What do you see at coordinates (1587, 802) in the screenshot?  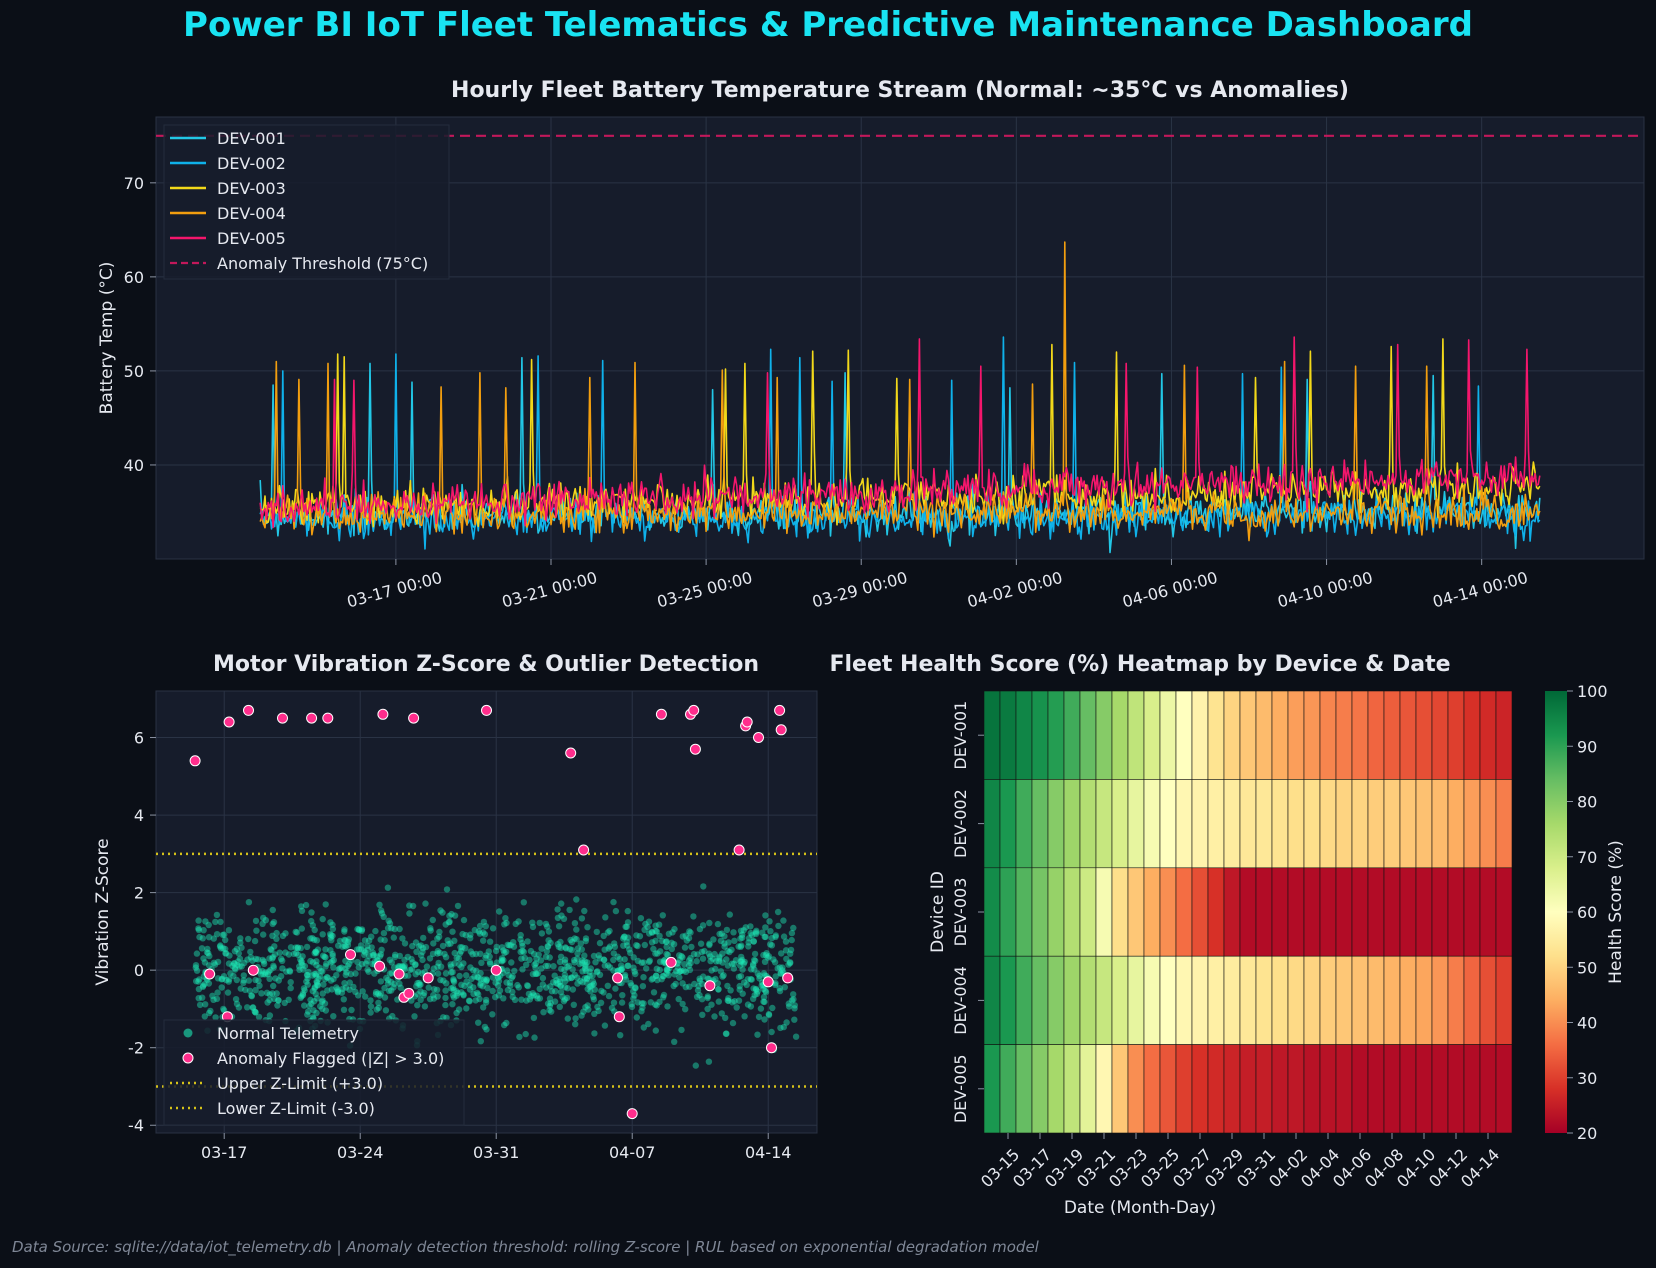 I see `colorbar-tick-label: 80` at bounding box center [1587, 802].